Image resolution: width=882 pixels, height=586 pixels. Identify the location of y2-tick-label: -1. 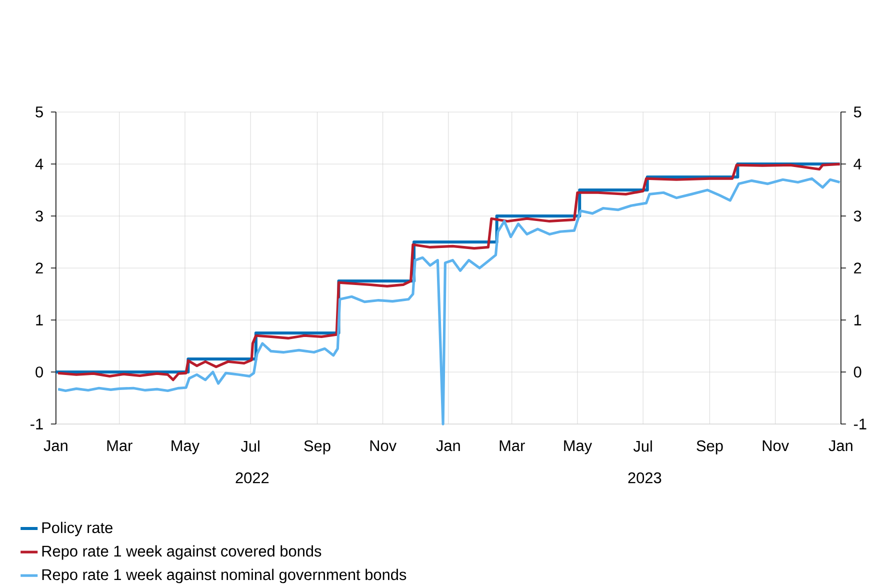
(860, 424).